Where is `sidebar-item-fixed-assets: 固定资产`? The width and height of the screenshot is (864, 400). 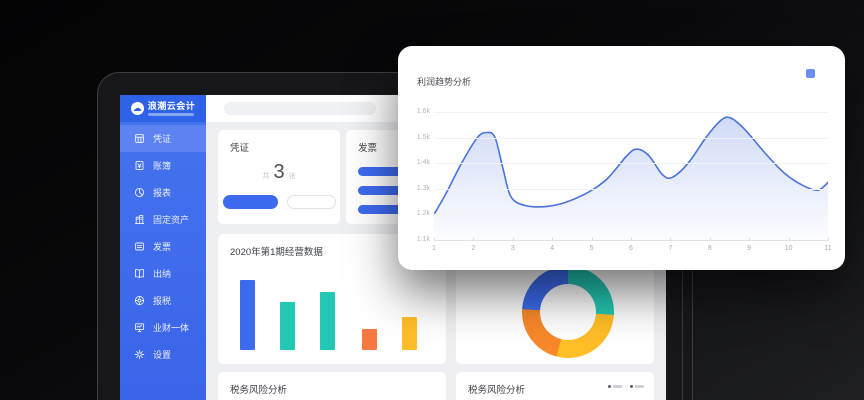 sidebar-item-fixed-assets: 固定资产 is located at coordinates (163, 219).